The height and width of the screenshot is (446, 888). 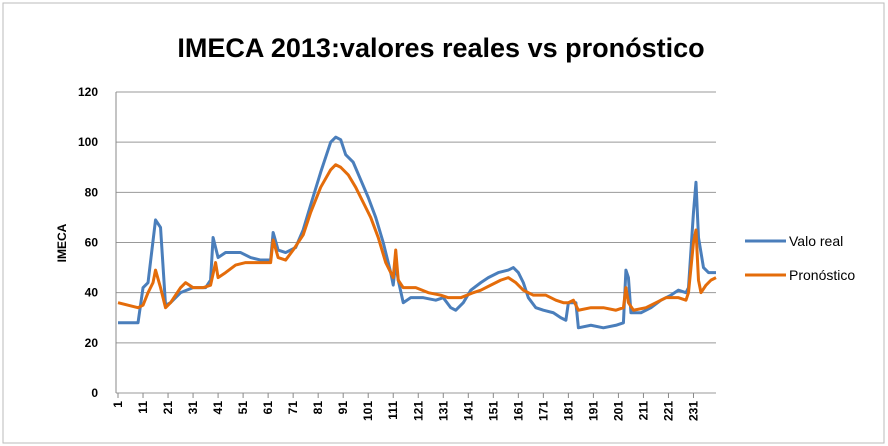 What do you see at coordinates (94, 393) in the screenshot?
I see `y-tick-label: 0` at bounding box center [94, 393].